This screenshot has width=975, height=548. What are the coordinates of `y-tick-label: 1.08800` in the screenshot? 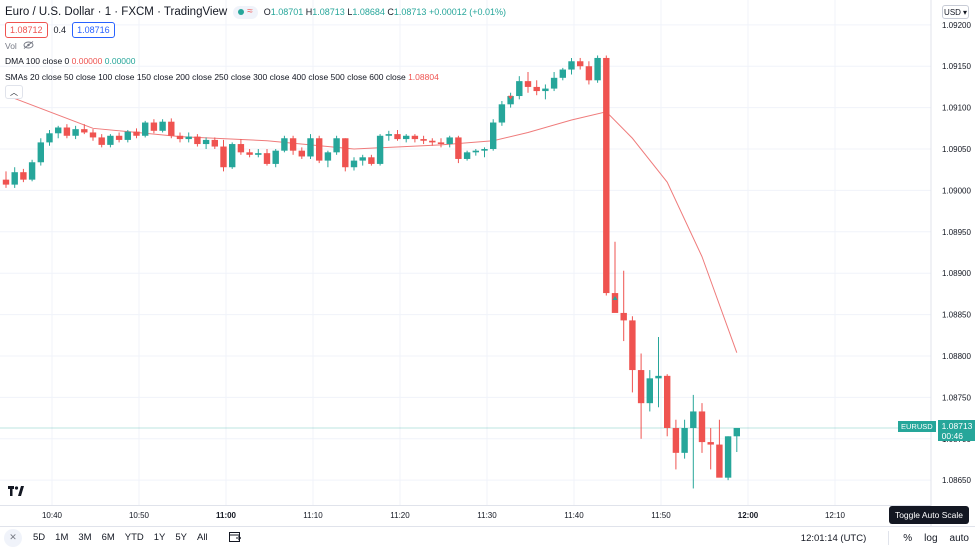 It's located at (956, 356).